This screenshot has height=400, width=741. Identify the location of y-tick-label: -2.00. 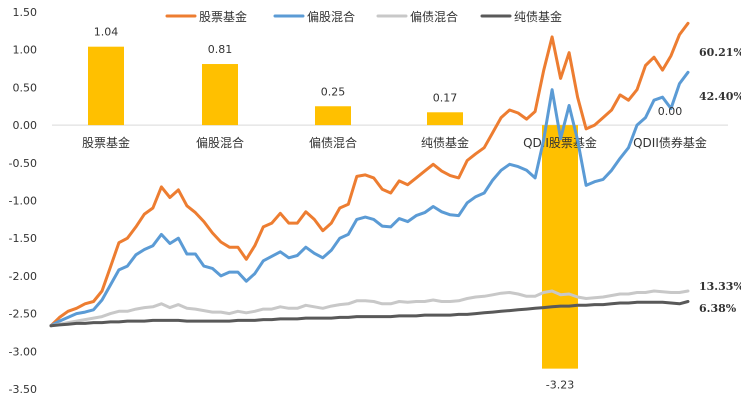
(23, 276).